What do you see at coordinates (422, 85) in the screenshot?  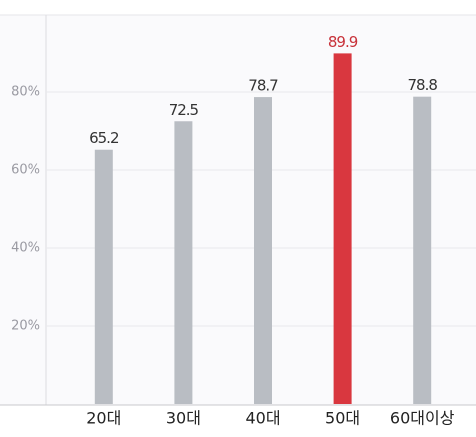 I see `value-label: 78.8` at bounding box center [422, 85].